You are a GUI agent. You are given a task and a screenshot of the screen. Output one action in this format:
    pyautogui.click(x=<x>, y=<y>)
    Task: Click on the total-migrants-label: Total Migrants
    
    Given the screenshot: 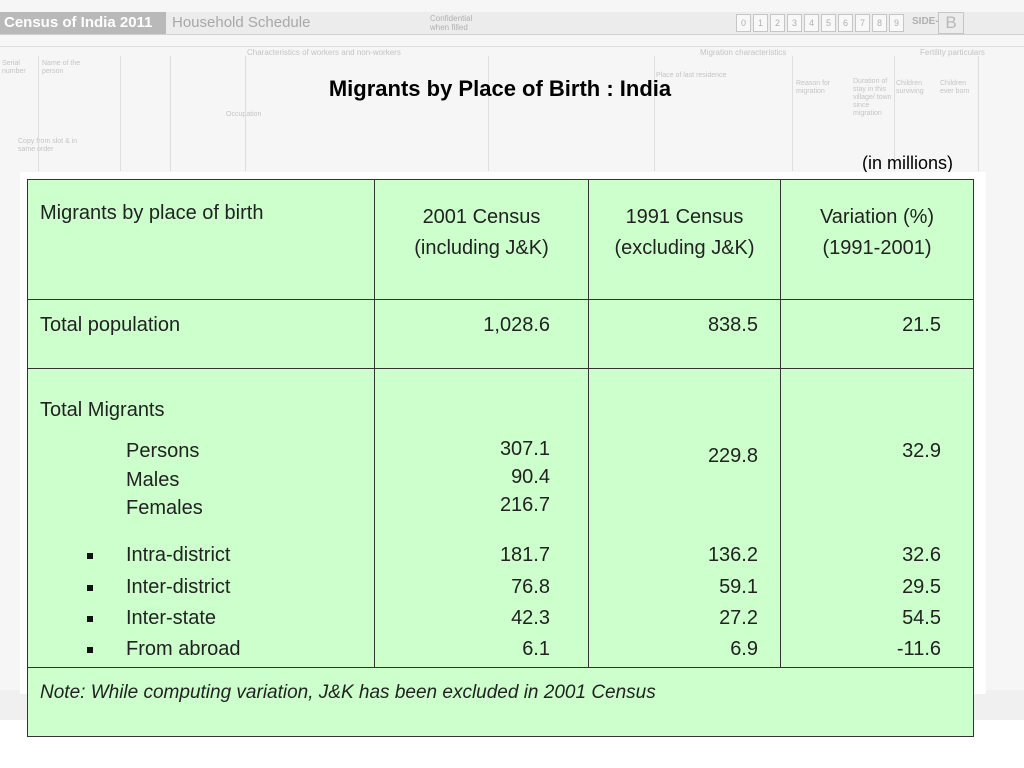 What is the action you would take?
    pyautogui.click(x=102, y=410)
    